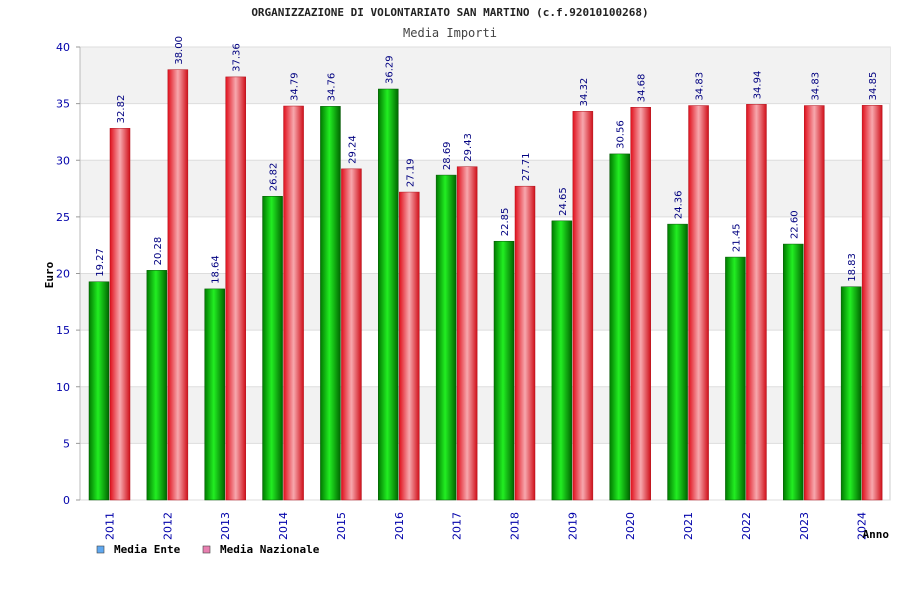  Describe the element at coordinates (876, 534) in the screenshot. I see `x-axis-title: Anno` at that location.